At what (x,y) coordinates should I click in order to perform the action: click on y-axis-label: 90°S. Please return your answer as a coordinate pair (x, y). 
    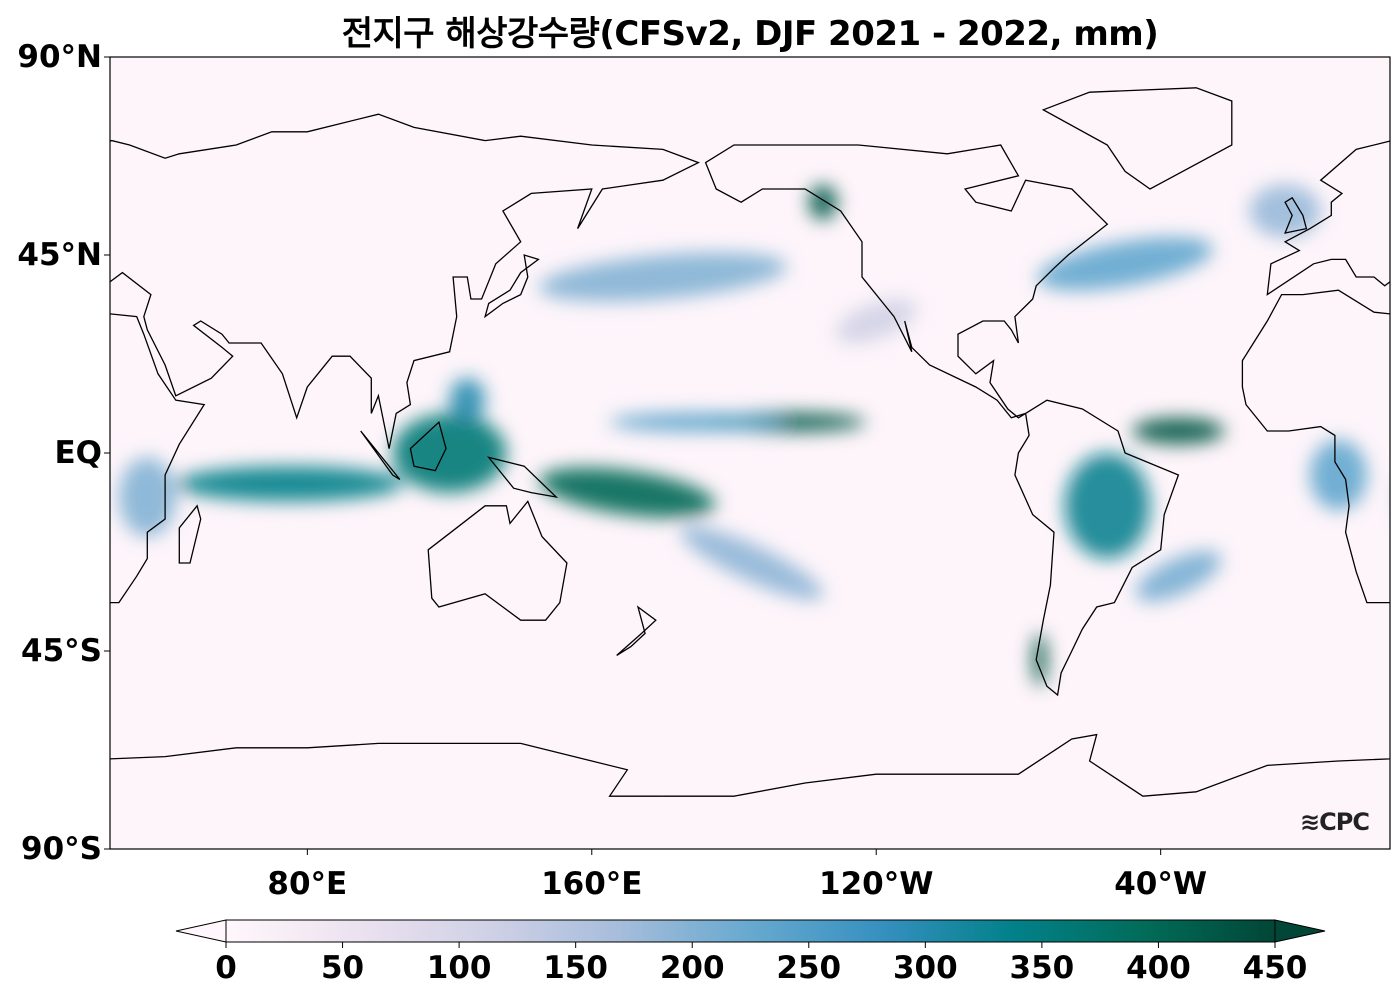
    Looking at the image, I should click on (61, 849).